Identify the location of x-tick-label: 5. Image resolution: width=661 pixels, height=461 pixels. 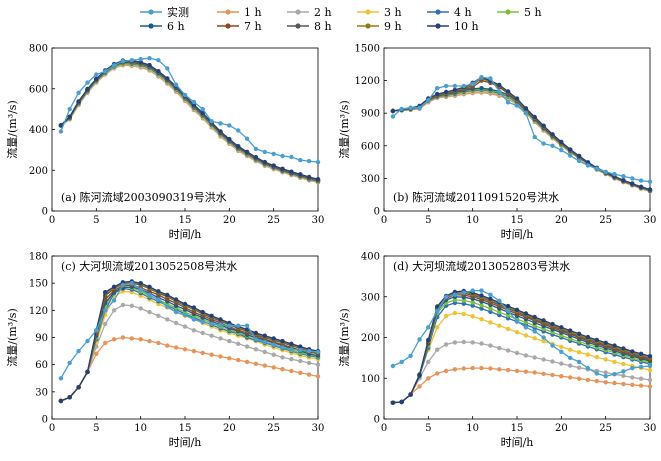
(428, 428).